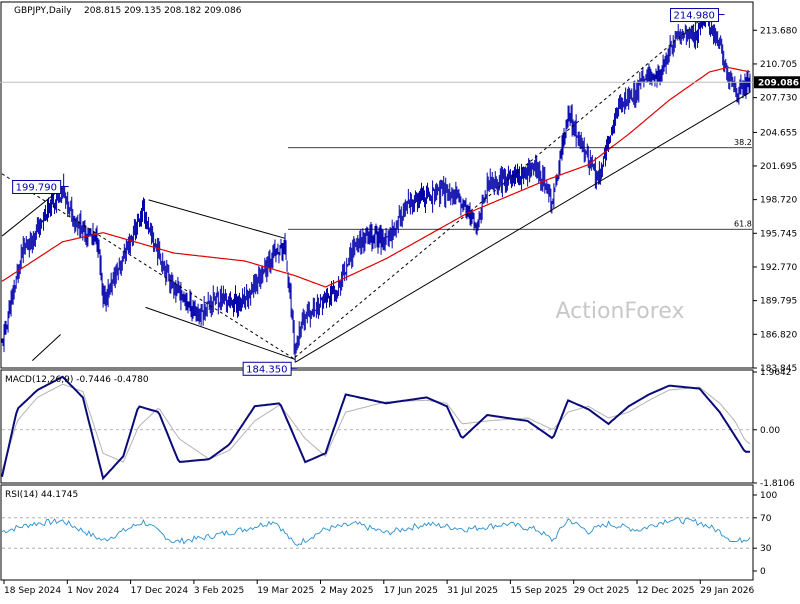 This screenshot has height=604, width=800. I want to click on macd-axis-label: 1.9642, so click(776, 373).